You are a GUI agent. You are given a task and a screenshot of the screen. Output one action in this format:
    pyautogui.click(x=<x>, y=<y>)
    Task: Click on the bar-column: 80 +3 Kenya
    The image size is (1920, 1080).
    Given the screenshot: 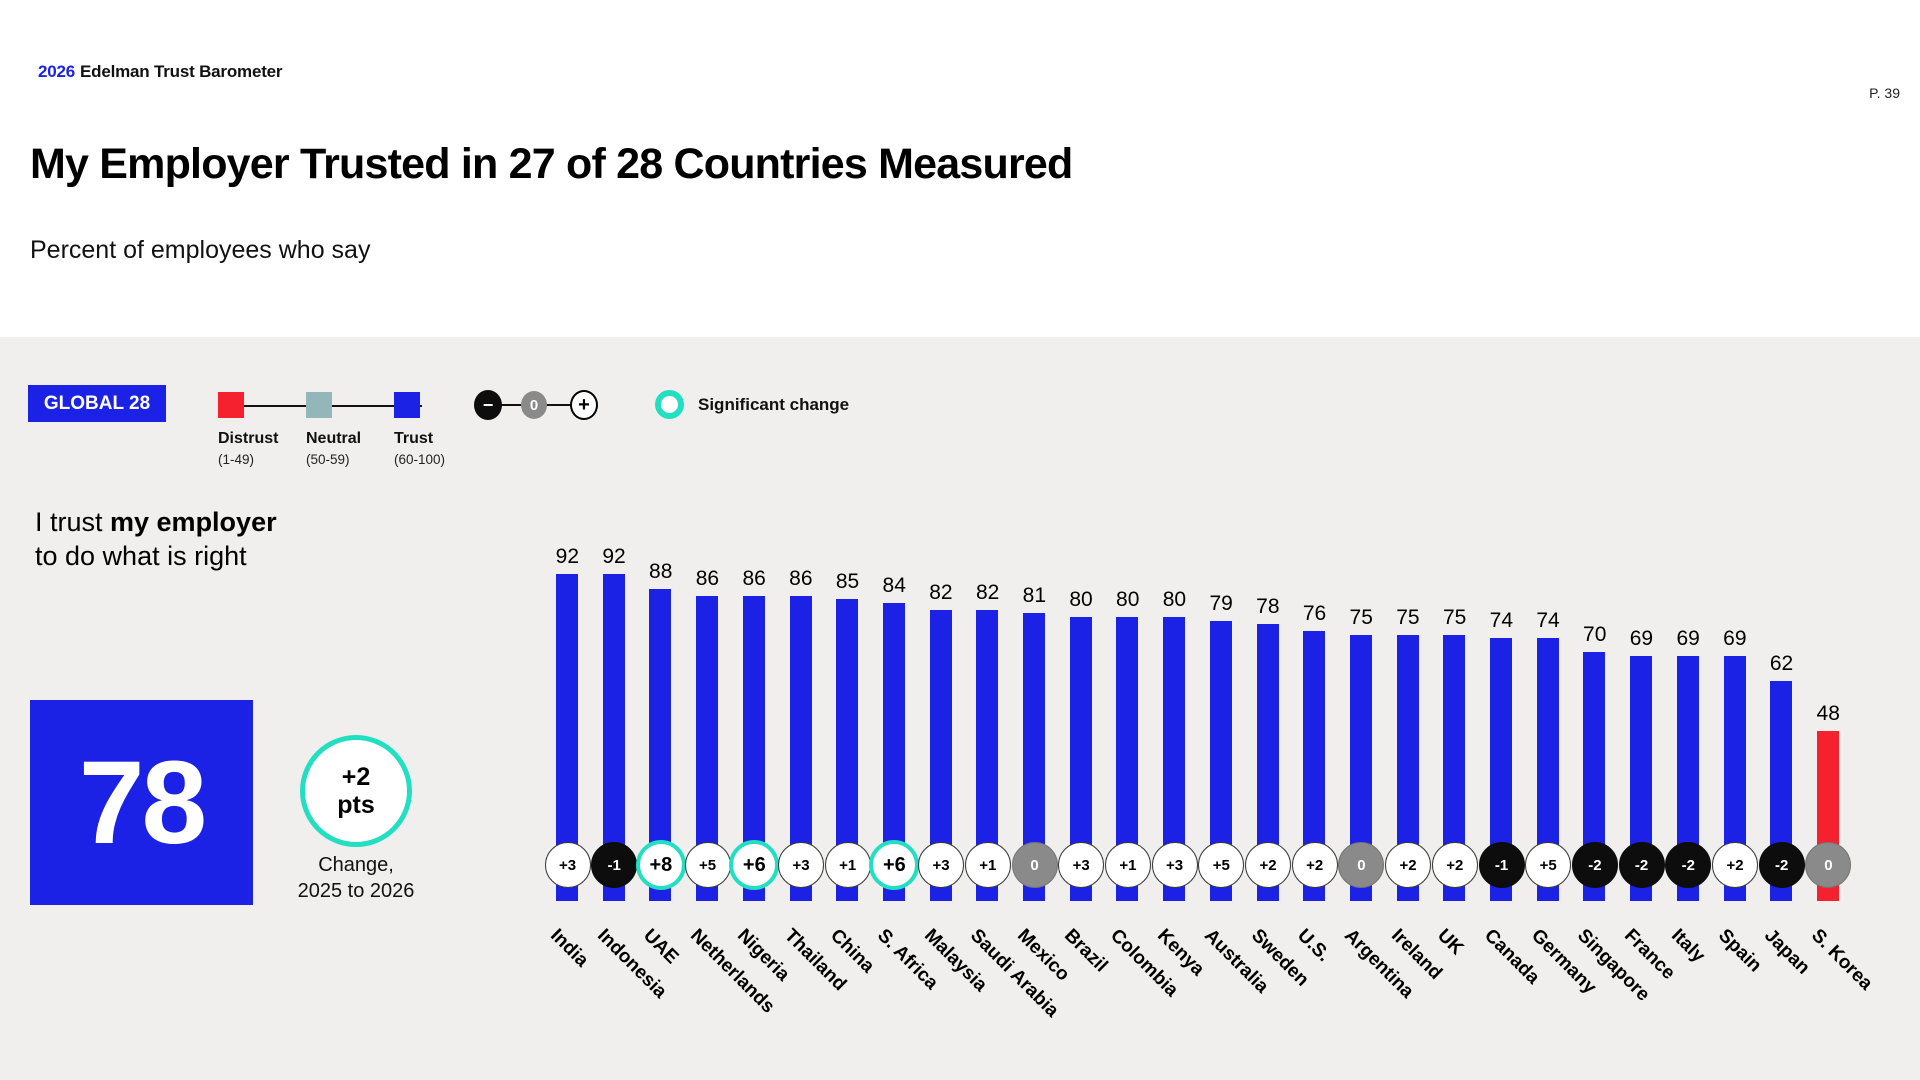 What is the action you would take?
    pyautogui.click(x=1179, y=658)
    